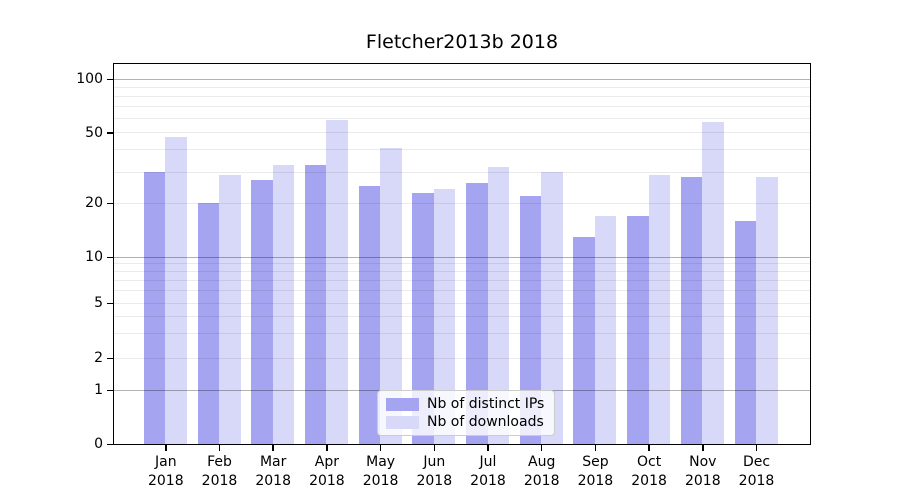 This screenshot has width=900, height=500. What do you see at coordinates (273, 471) in the screenshot?
I see `x-tick-label-mar: Mar 2018` at bounding box center [273, 471].